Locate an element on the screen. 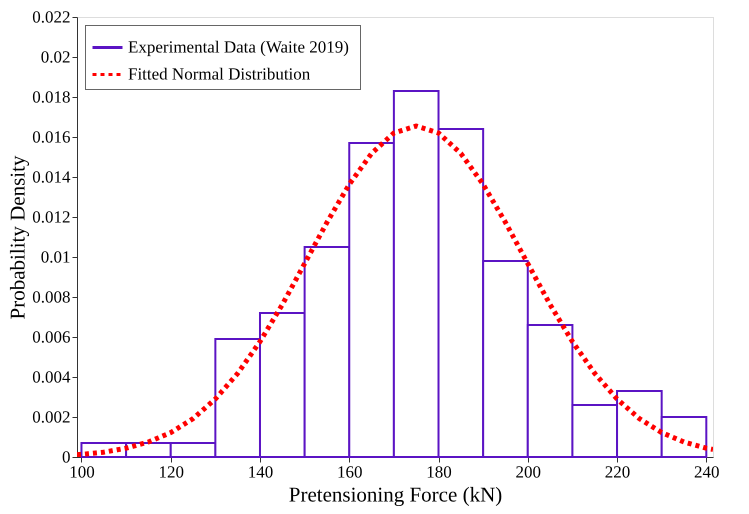 This screenshot has height=514, width=749. y-tick-label: 0.014 is located at coordinates (51, 177).